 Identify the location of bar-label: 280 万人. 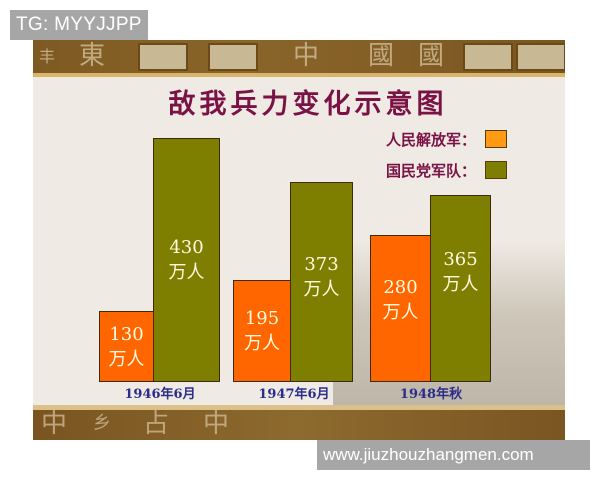
(400, 299).